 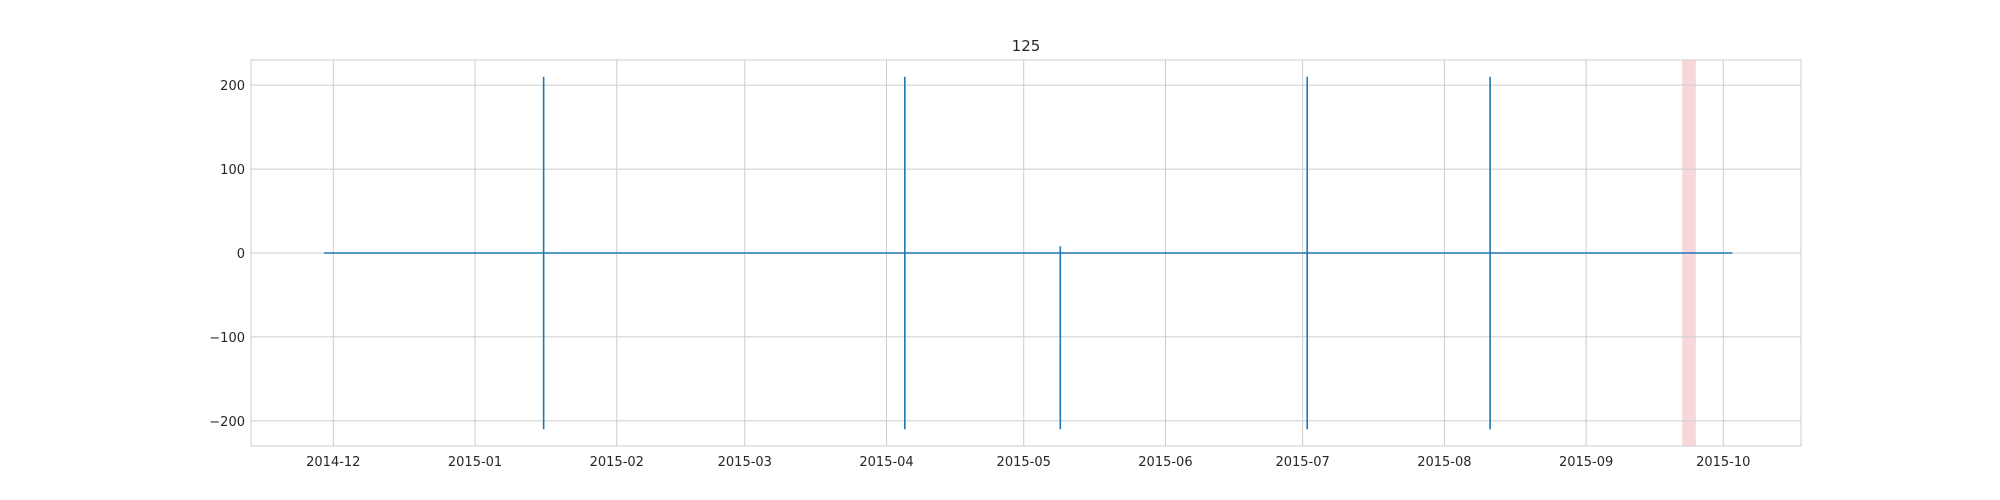 I want to click on x-tick-label: 2015-05, so click(x=1024, y=462).